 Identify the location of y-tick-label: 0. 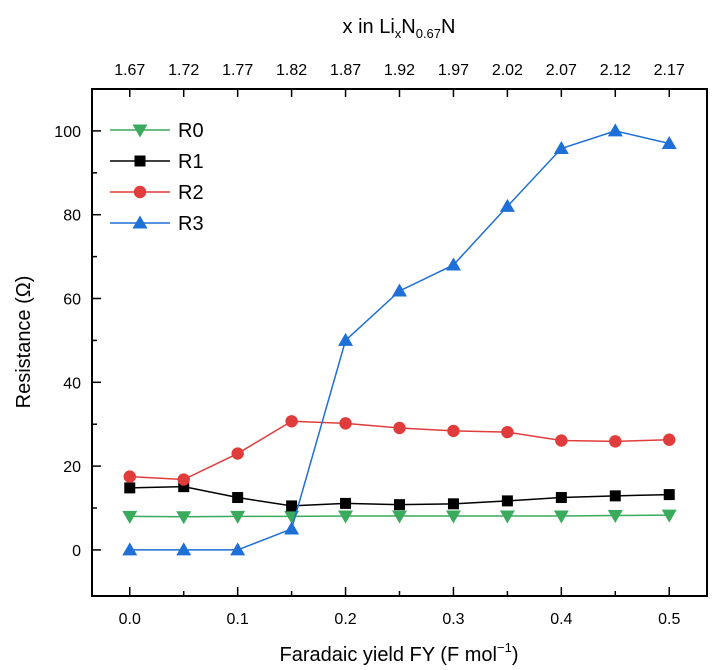
(76, 551).